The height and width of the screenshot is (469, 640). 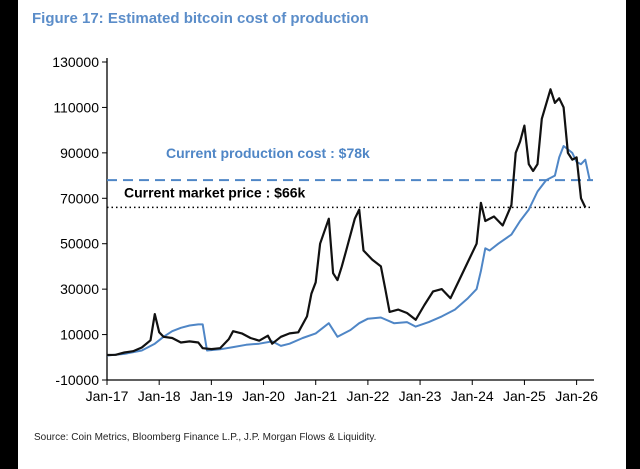 What do you see at coordinates (79, 244) in the screenshot?
I see `y-tick-label: 50000` at bounding box center [79, 244].